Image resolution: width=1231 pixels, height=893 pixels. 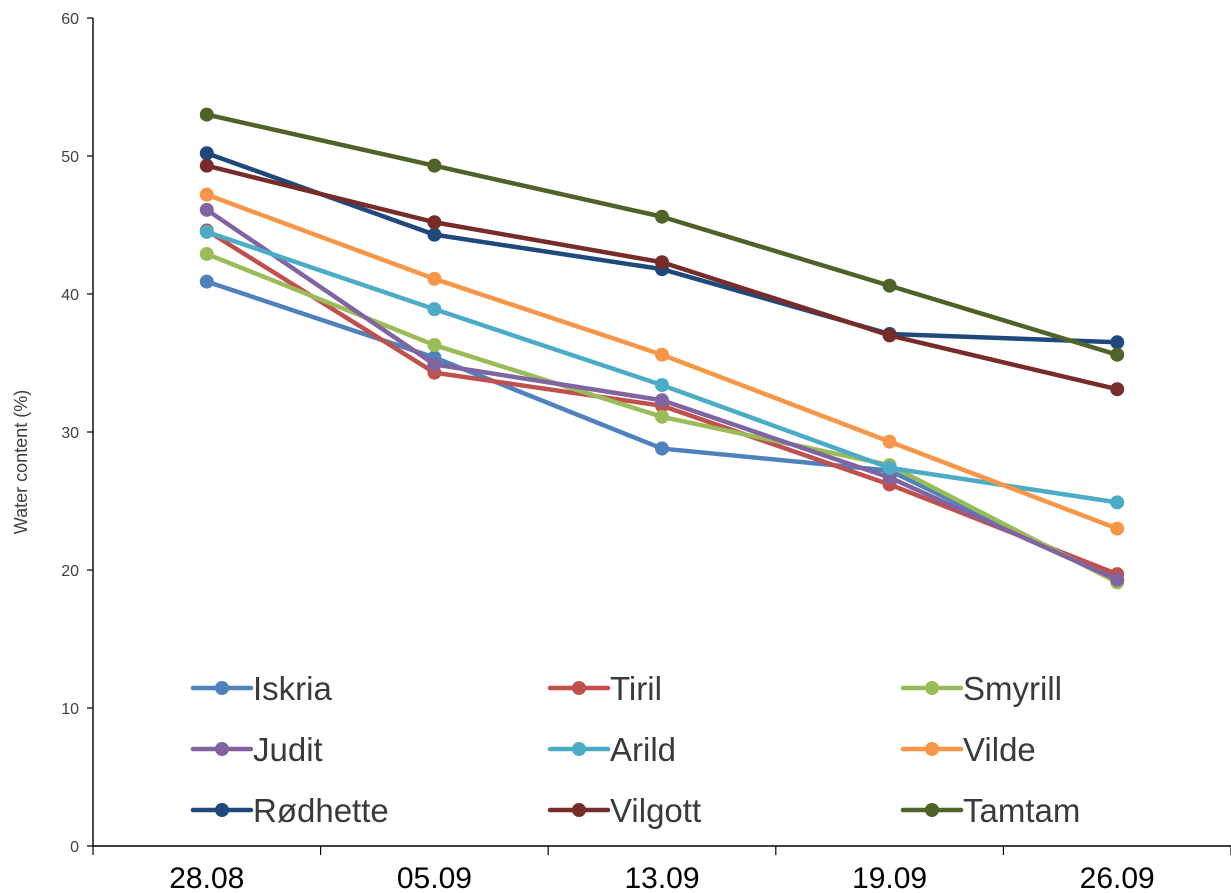 What do you see at coordinates (661, 877) in the screenshot?
I see `x-tick-label: 13.09` at bounding box center [661, 877].